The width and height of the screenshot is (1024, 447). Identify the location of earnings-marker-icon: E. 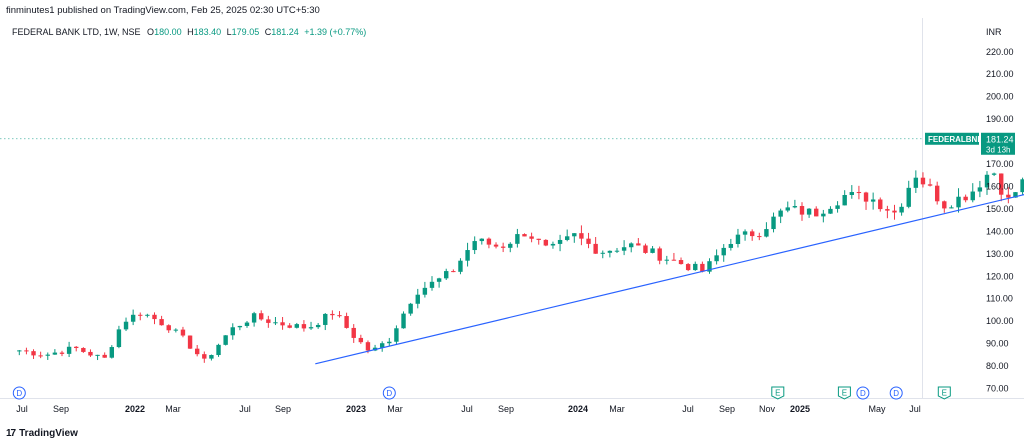
(778, 393).